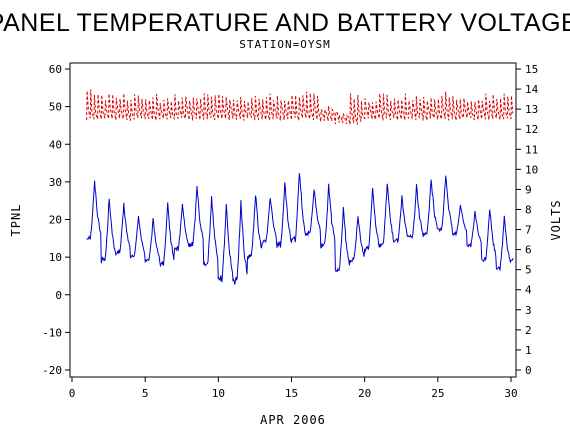 Image resolution: width=570 pixels, height=430 pixels. I want to click on series-line-volts, so click(300, 107).